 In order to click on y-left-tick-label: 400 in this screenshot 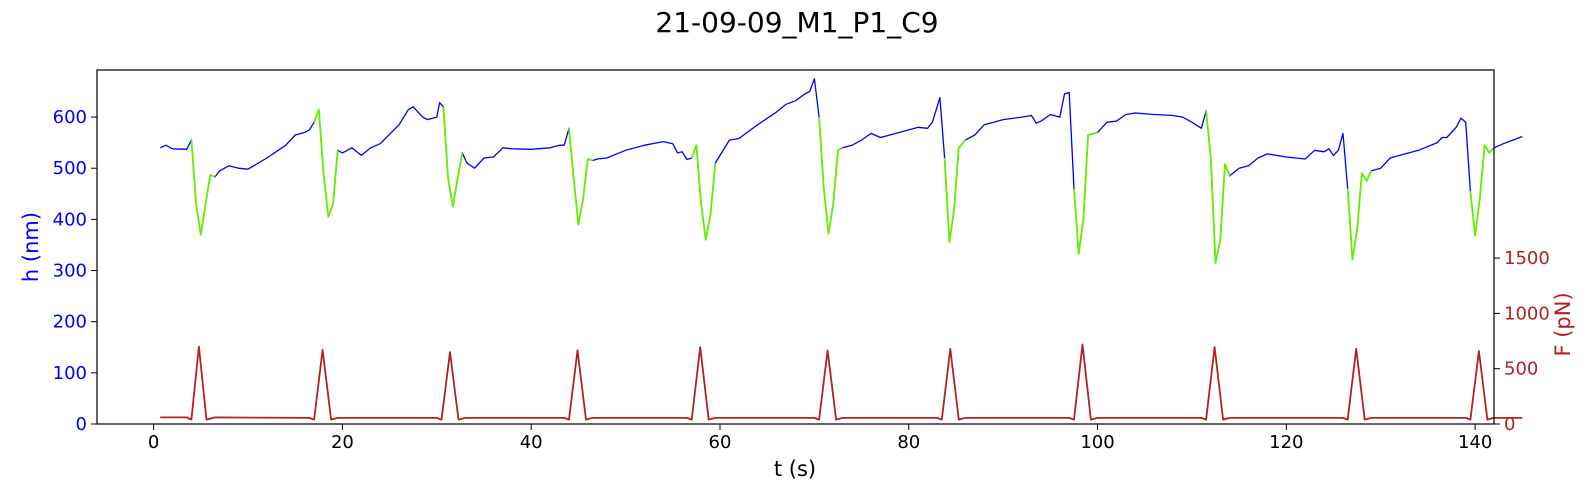, I will do `click(70, 219)`.